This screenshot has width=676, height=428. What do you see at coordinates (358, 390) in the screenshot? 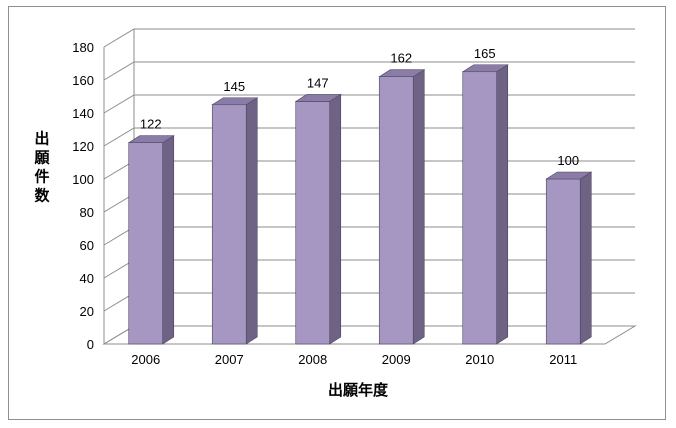
I see `x-axis-title: 出願年度` at bounding box center [358, 390].